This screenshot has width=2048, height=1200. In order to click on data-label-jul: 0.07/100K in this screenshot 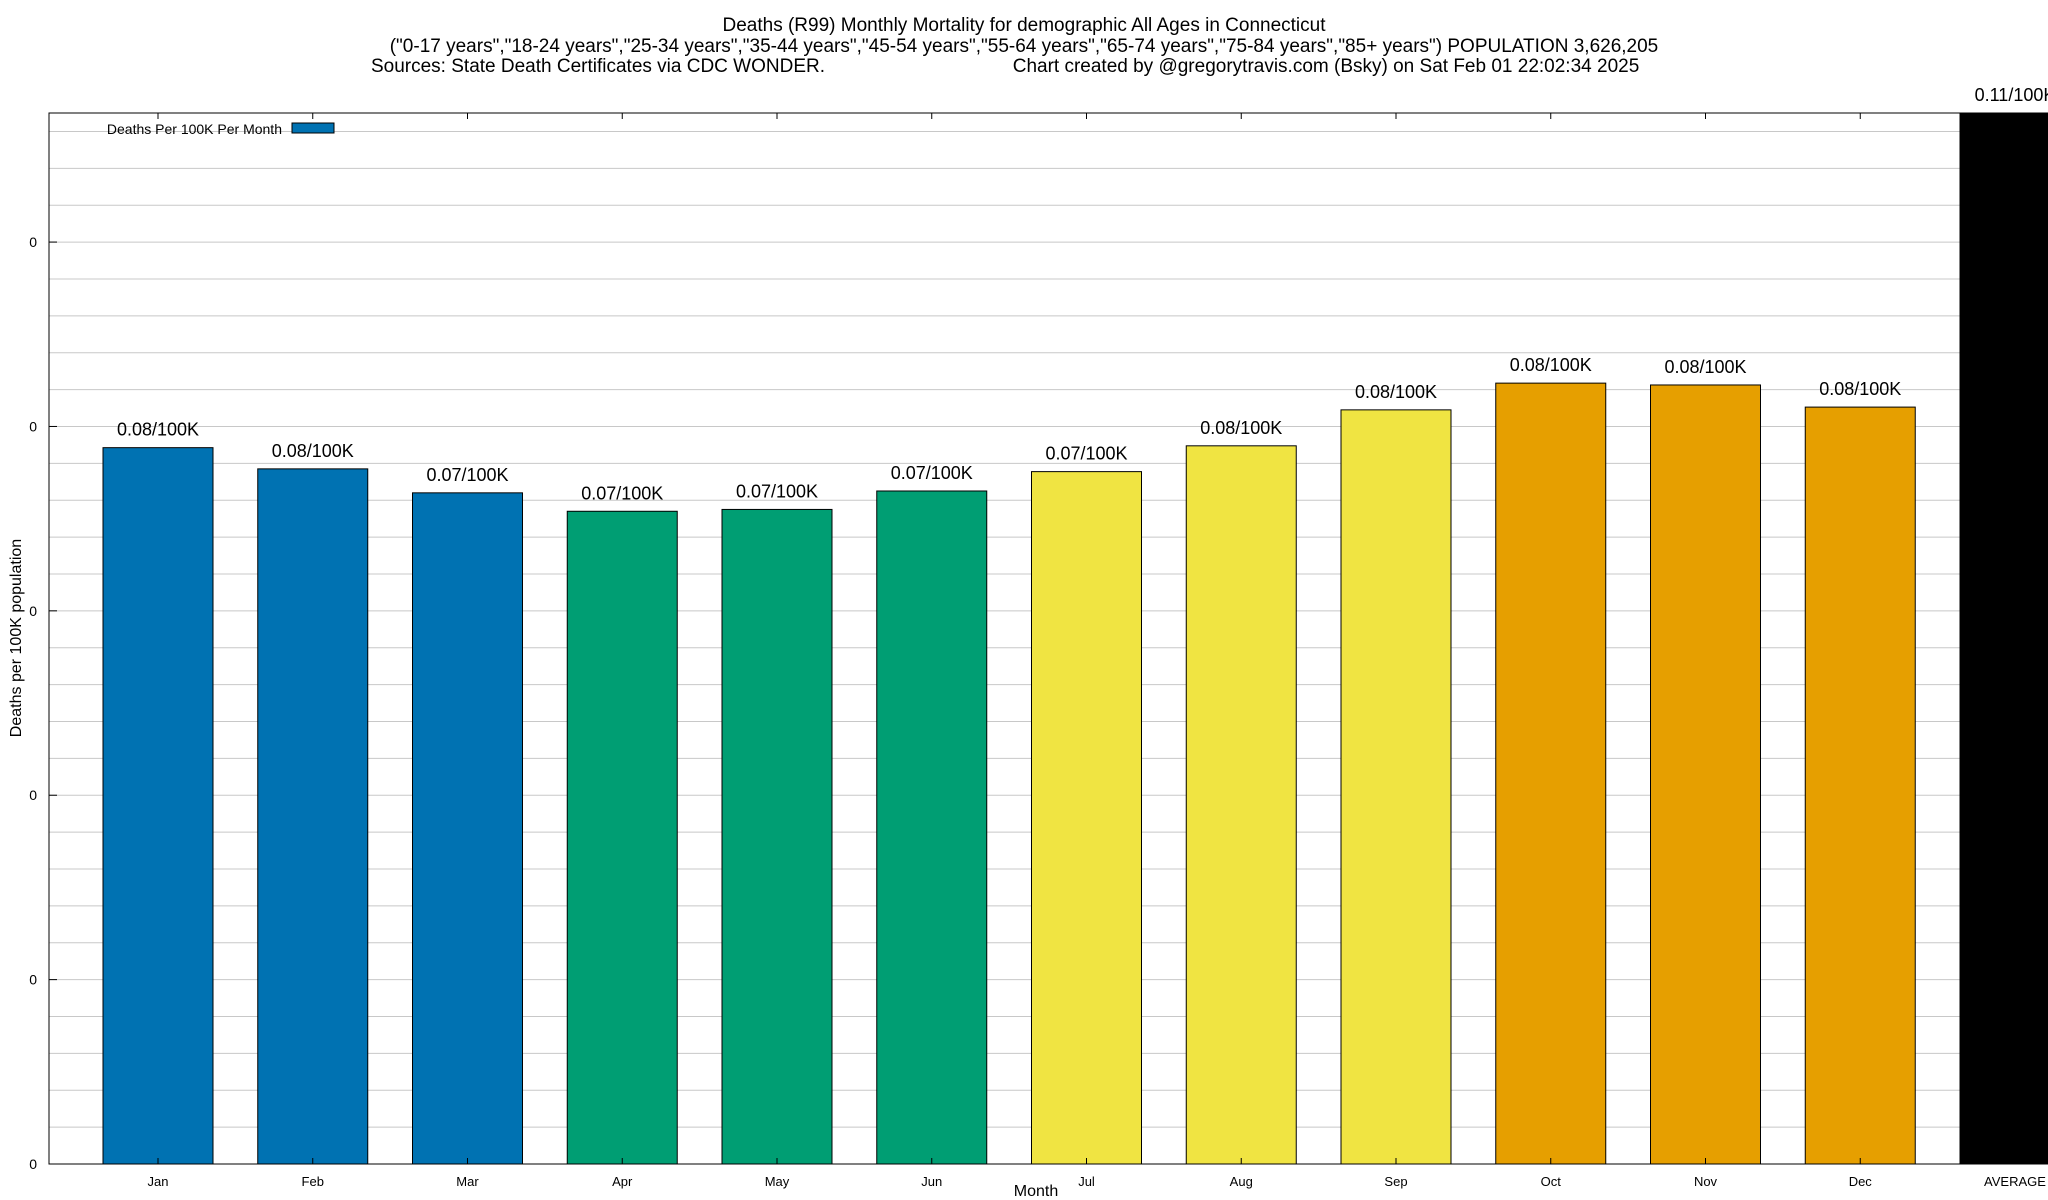, I will do `click(1086, 454)`.